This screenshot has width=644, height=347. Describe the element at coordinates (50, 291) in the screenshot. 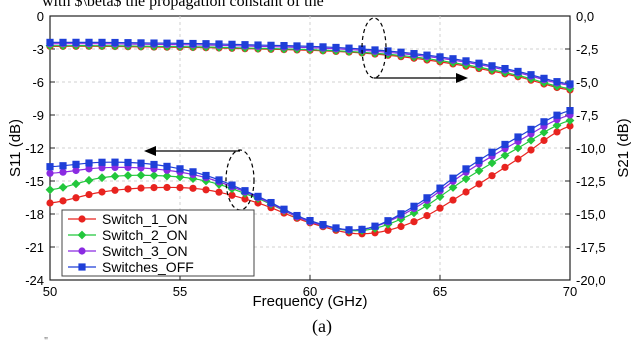

I see `x-tick-label: 50` at that location.